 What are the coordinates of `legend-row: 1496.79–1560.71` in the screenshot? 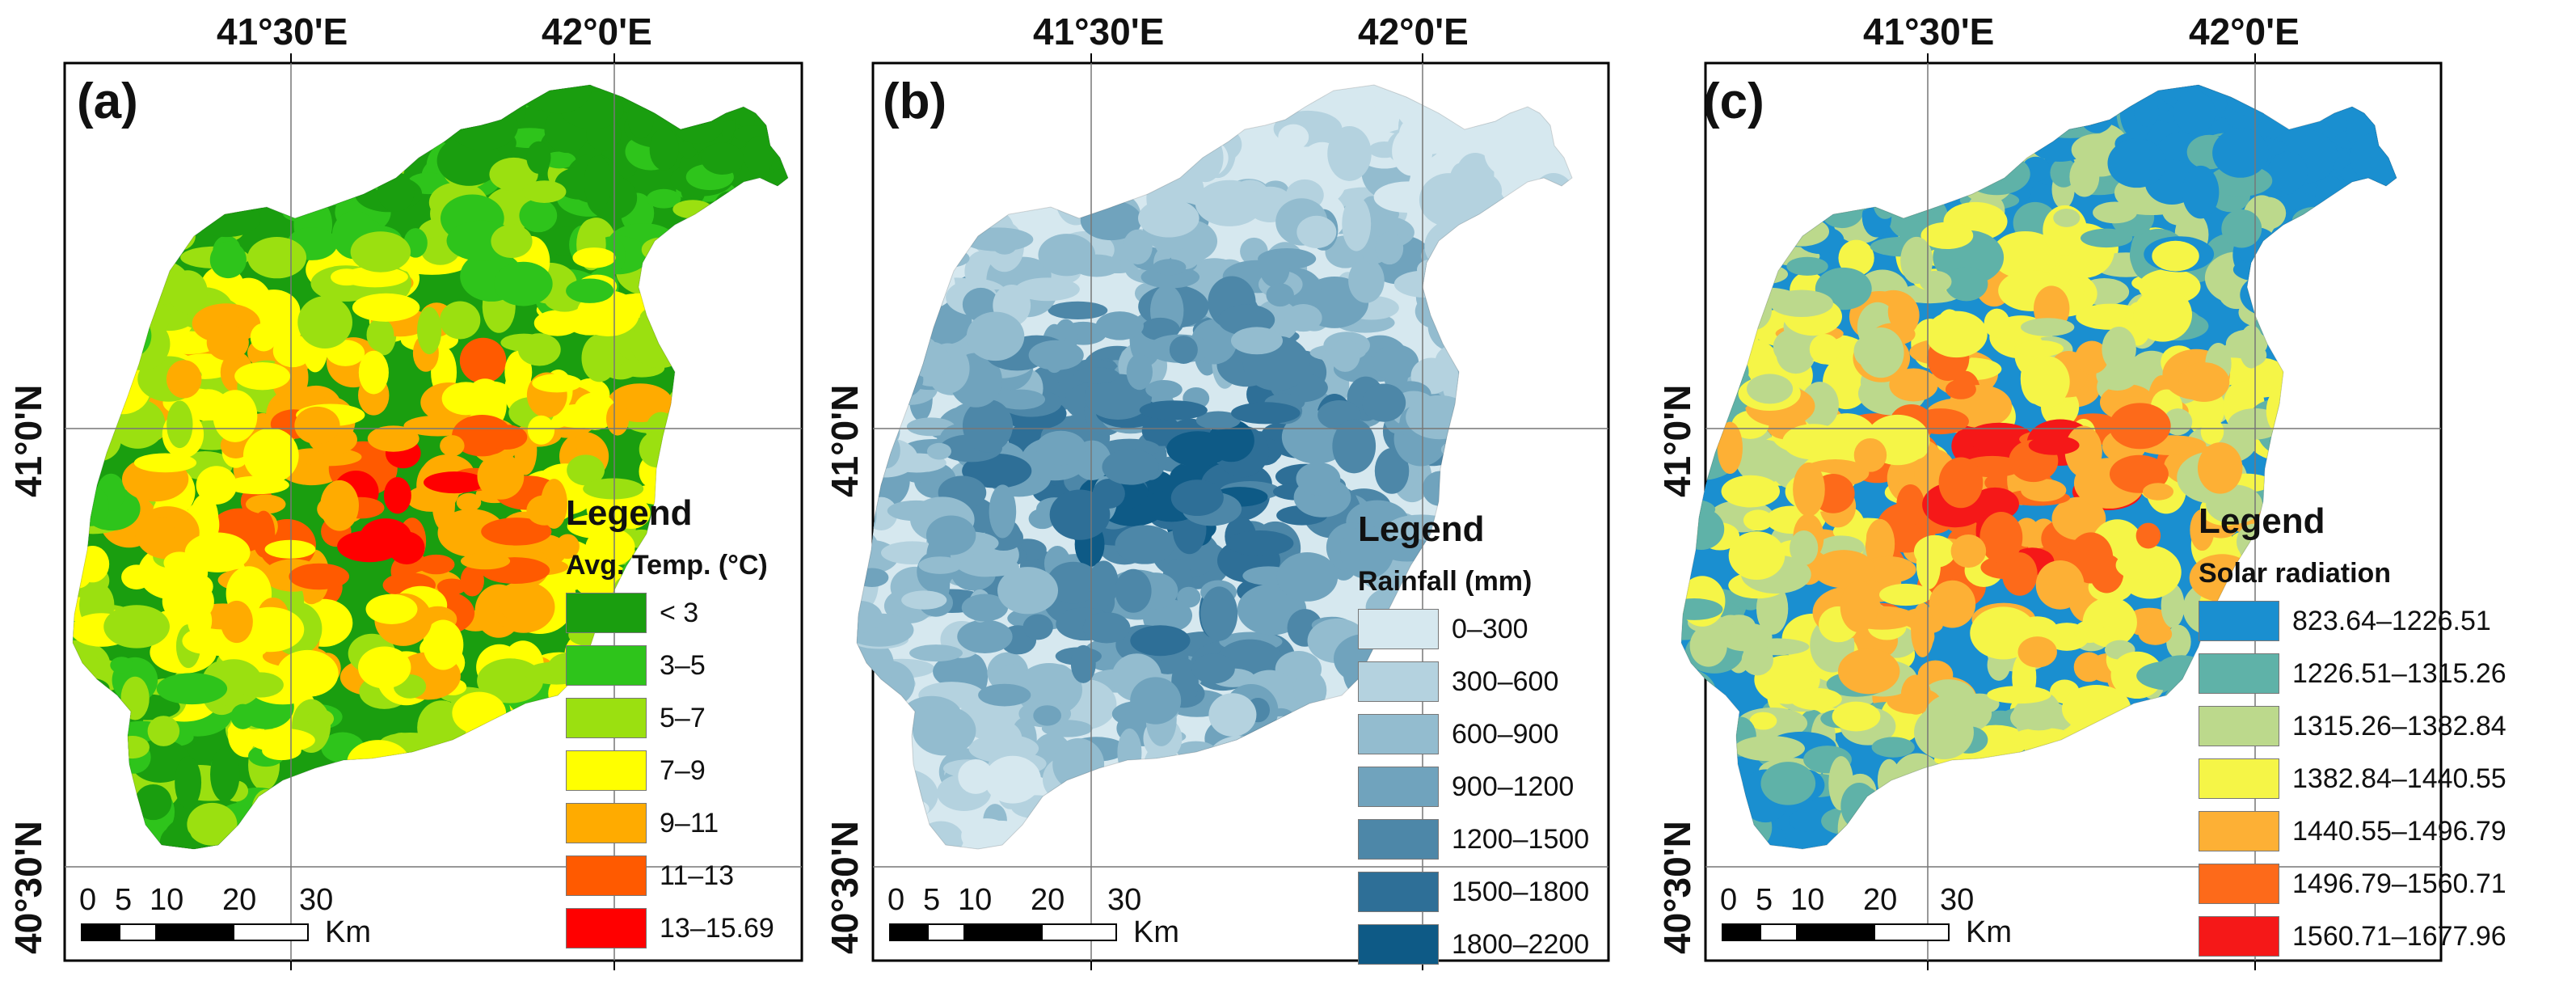 It's located at (2352, 884).